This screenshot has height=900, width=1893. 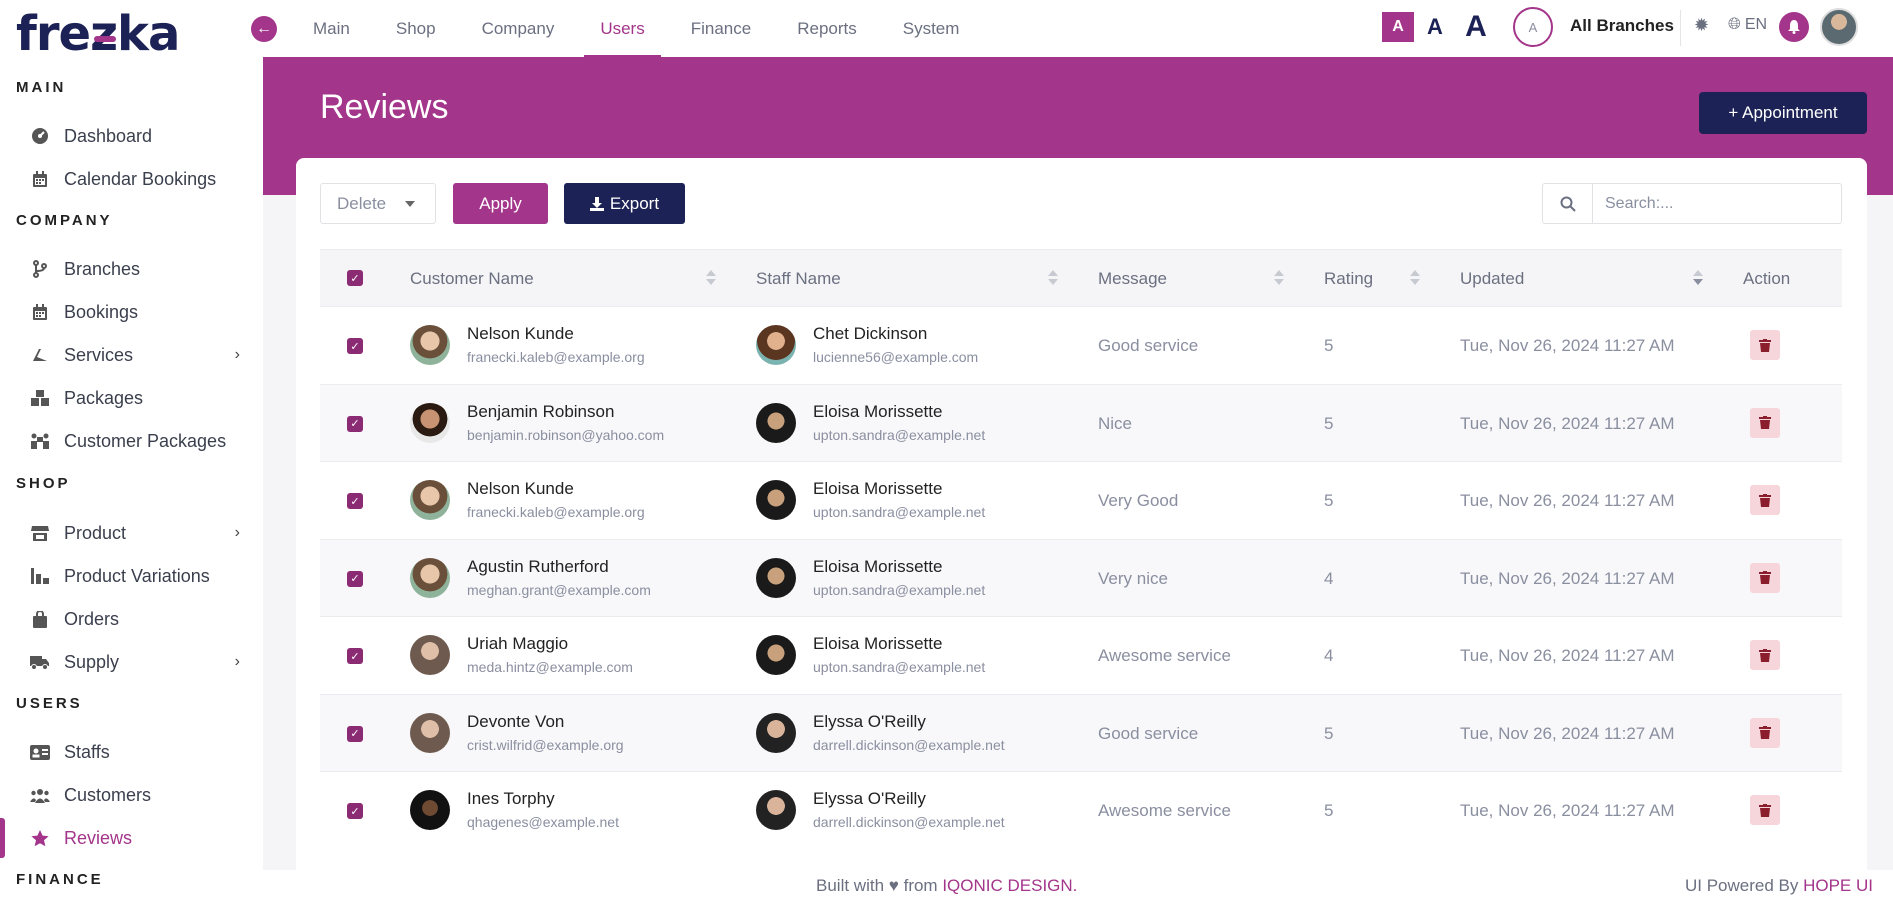 I want to click on bell-icon, so click(x=1794, y=27).